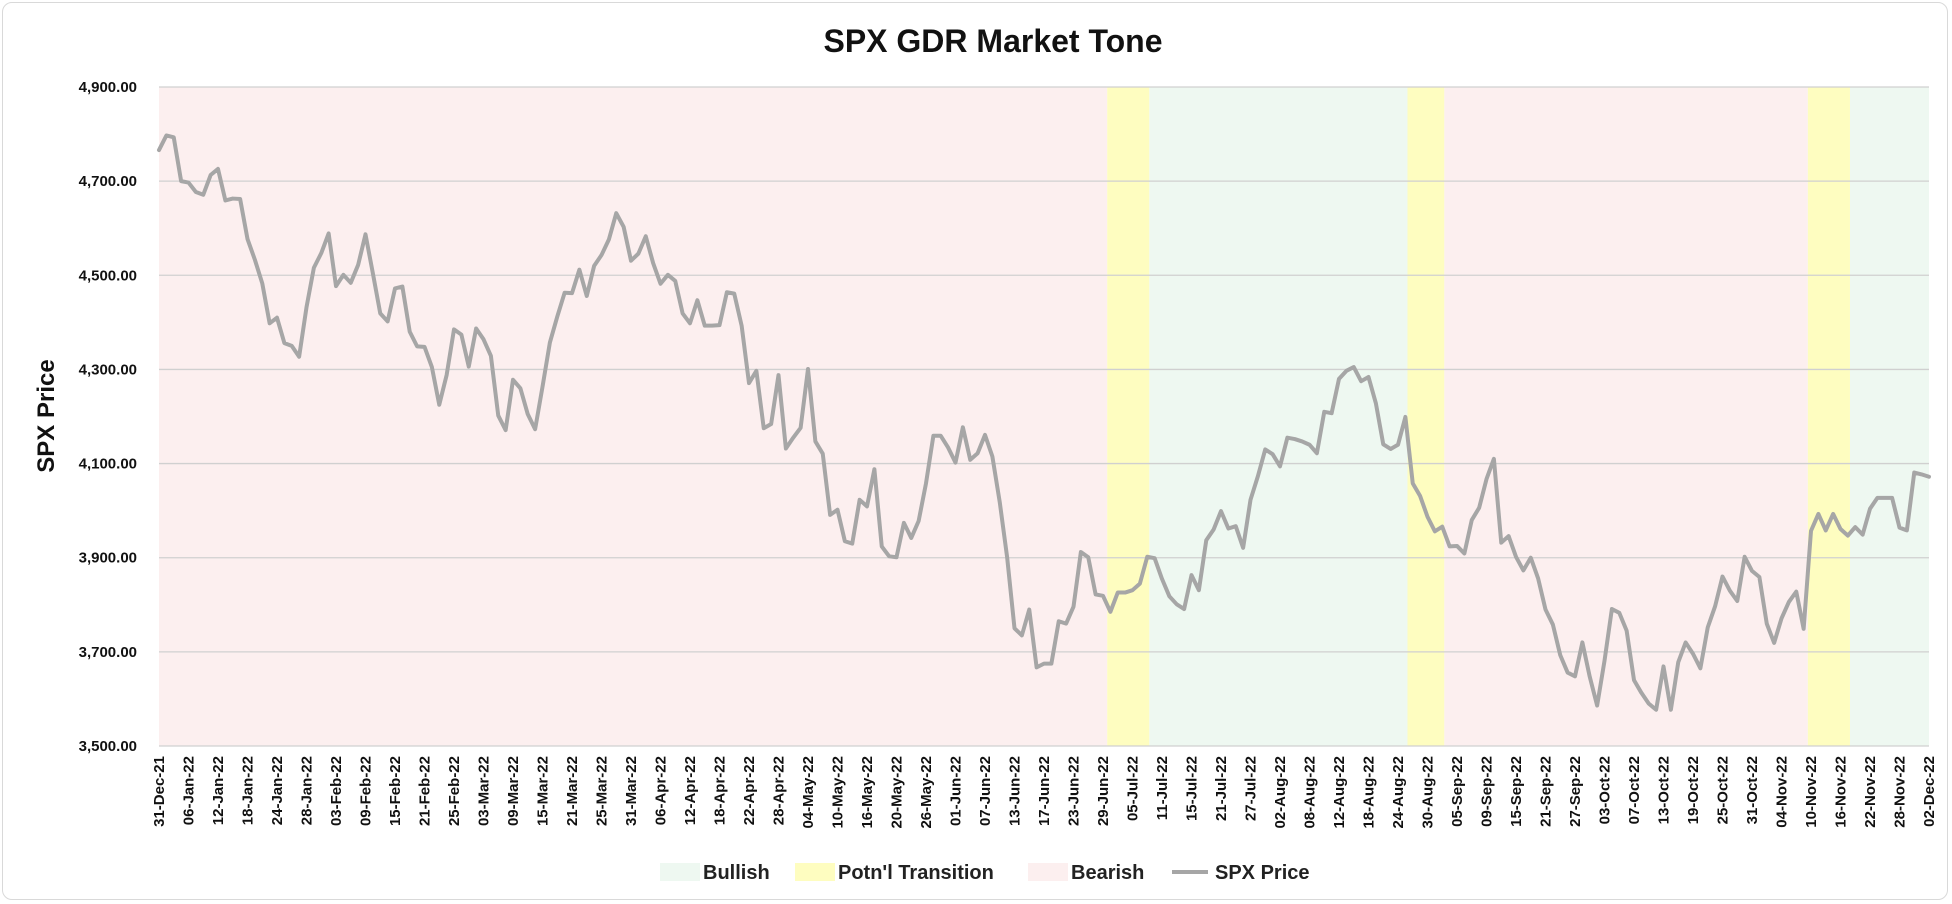 The width and height of the screenshot is (1952, 904). I want to click on x-tick-label: 13-Oct-22, so click(1664, 790).